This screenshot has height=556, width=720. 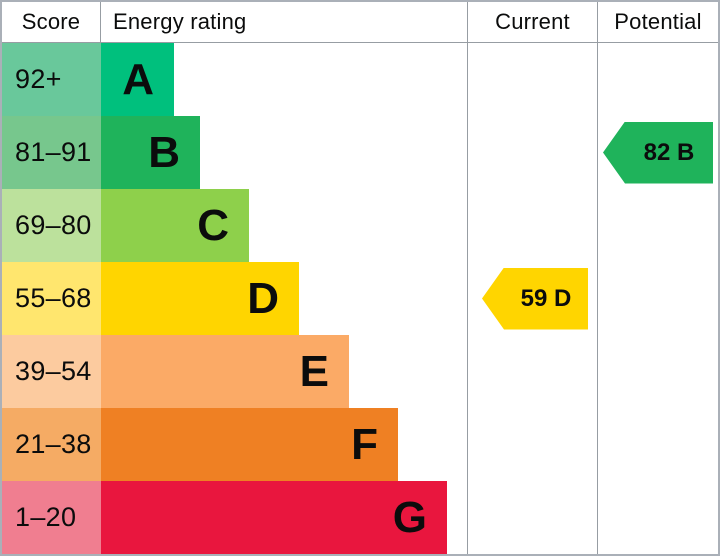 I want to click on current-slot-c, so click(x=532, y=225).